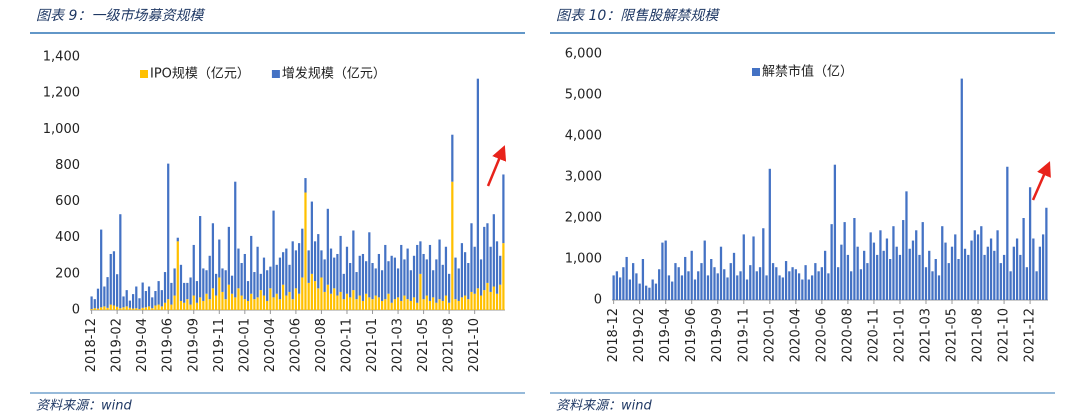  I want to click on x-tick-label: 2019-06, so click(691, 335).